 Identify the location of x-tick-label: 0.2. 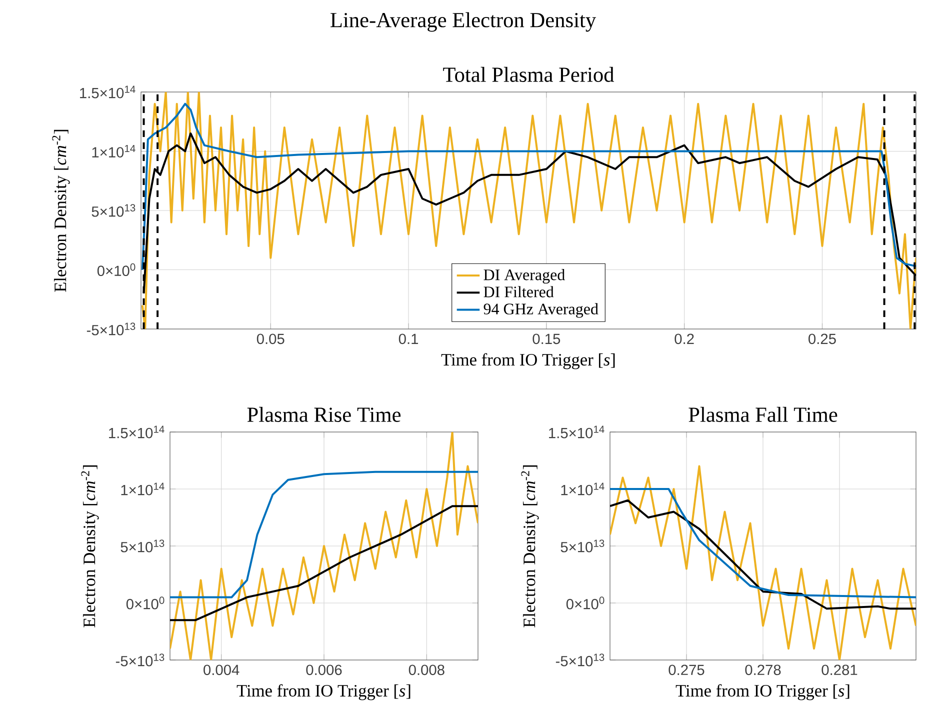
(684, 339).